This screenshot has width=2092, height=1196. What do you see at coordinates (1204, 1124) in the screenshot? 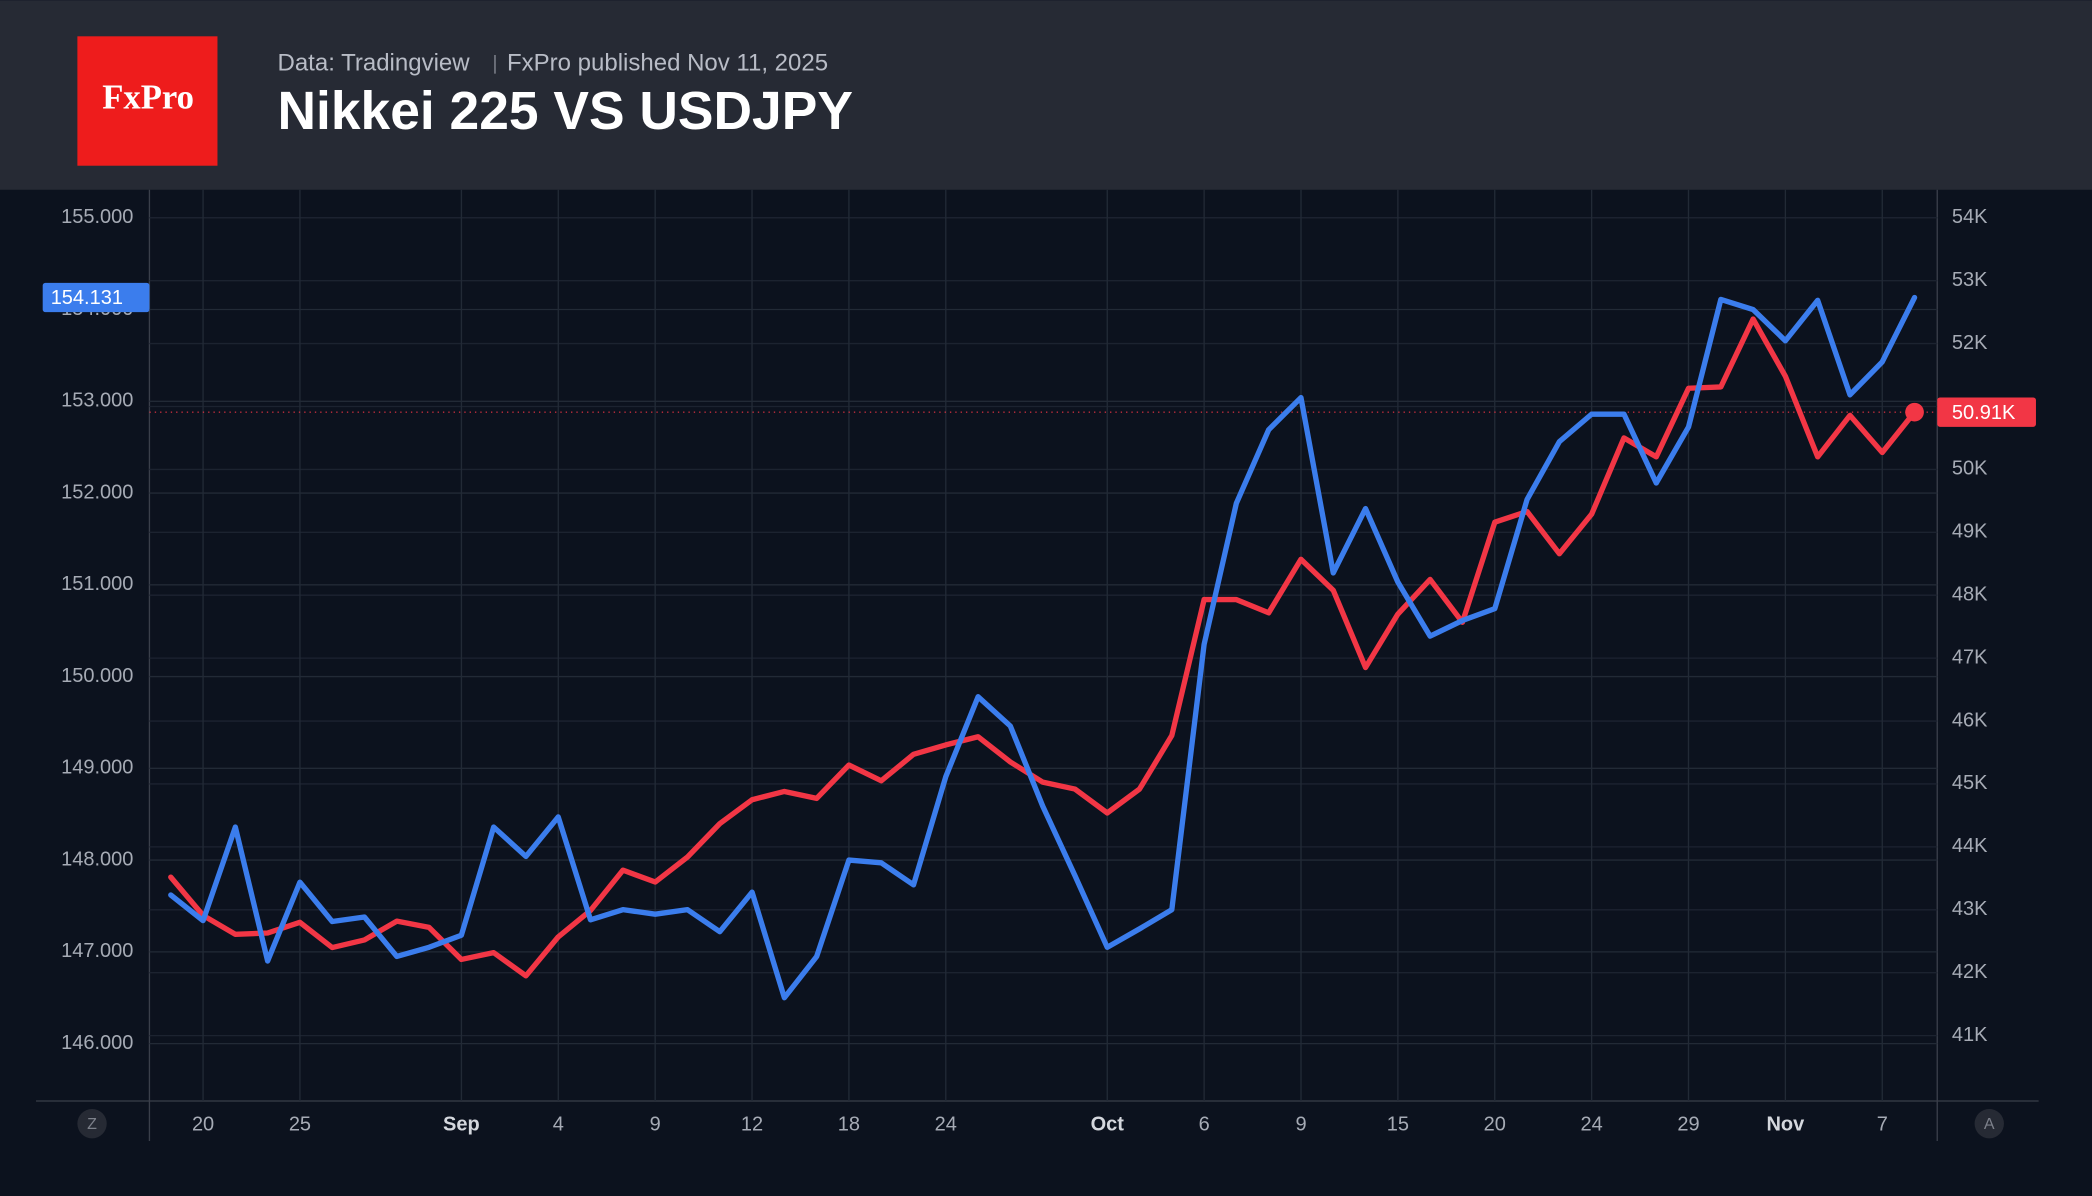
I see `x-tick-label: 6` at bounding box center [1204, 1124].